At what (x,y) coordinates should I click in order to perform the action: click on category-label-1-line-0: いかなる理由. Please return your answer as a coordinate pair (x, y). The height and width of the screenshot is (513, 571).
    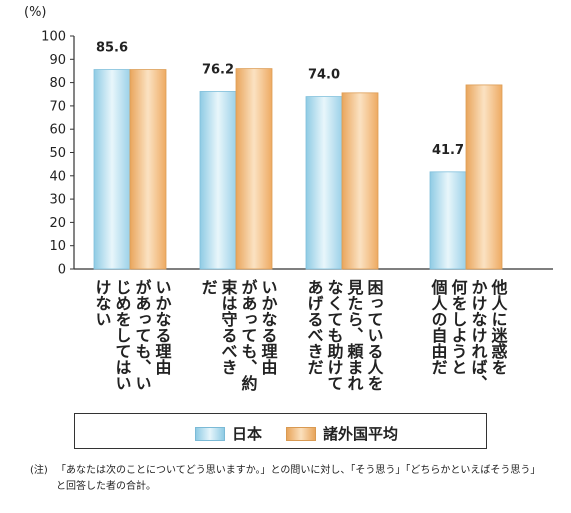
    Looking at the image, I should click on (268, 327).